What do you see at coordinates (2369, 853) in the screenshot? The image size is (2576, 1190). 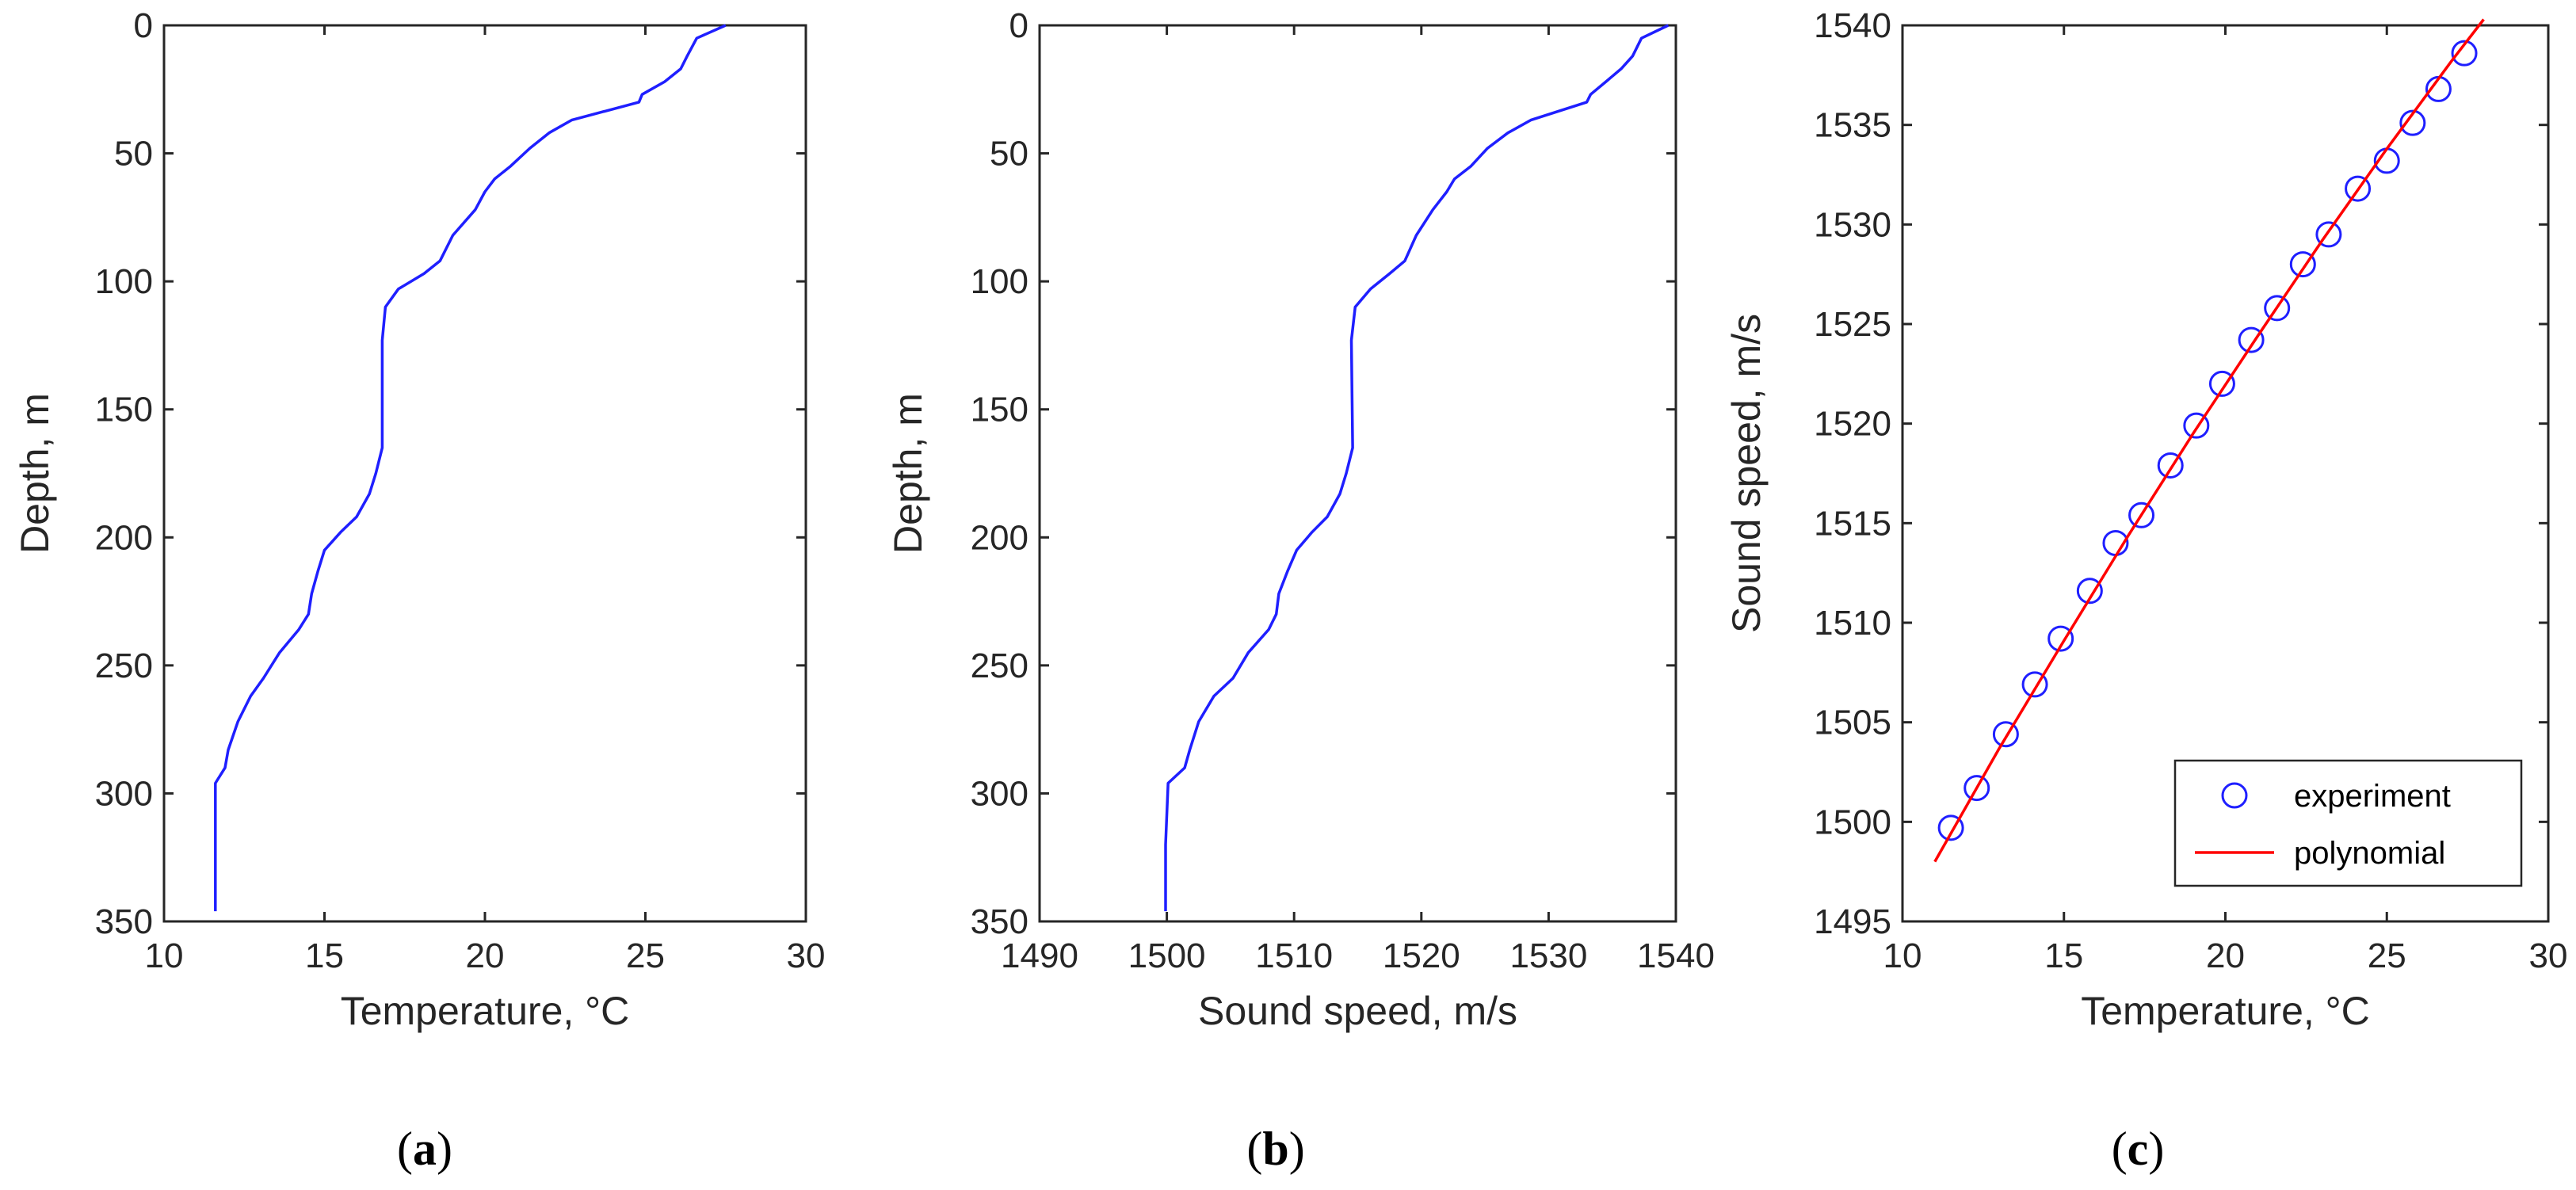 I see `legend-label: polynomial` at bounding box center [2369, 853].